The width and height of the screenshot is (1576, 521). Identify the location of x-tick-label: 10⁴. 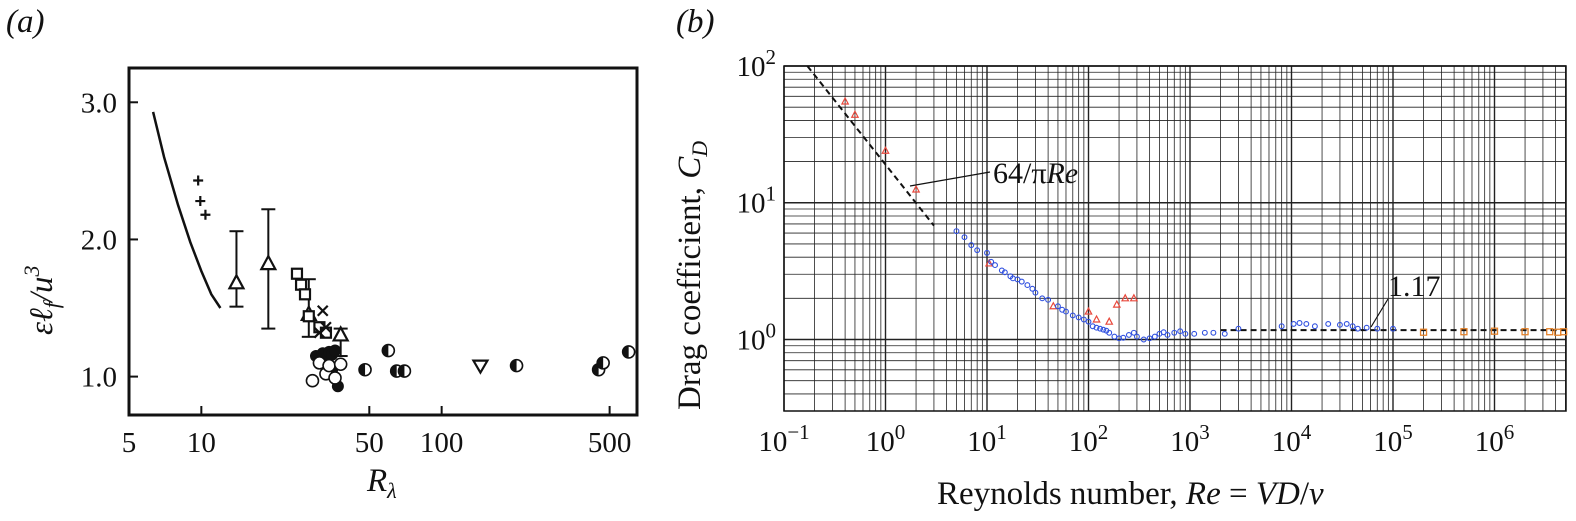
(1292, 439).